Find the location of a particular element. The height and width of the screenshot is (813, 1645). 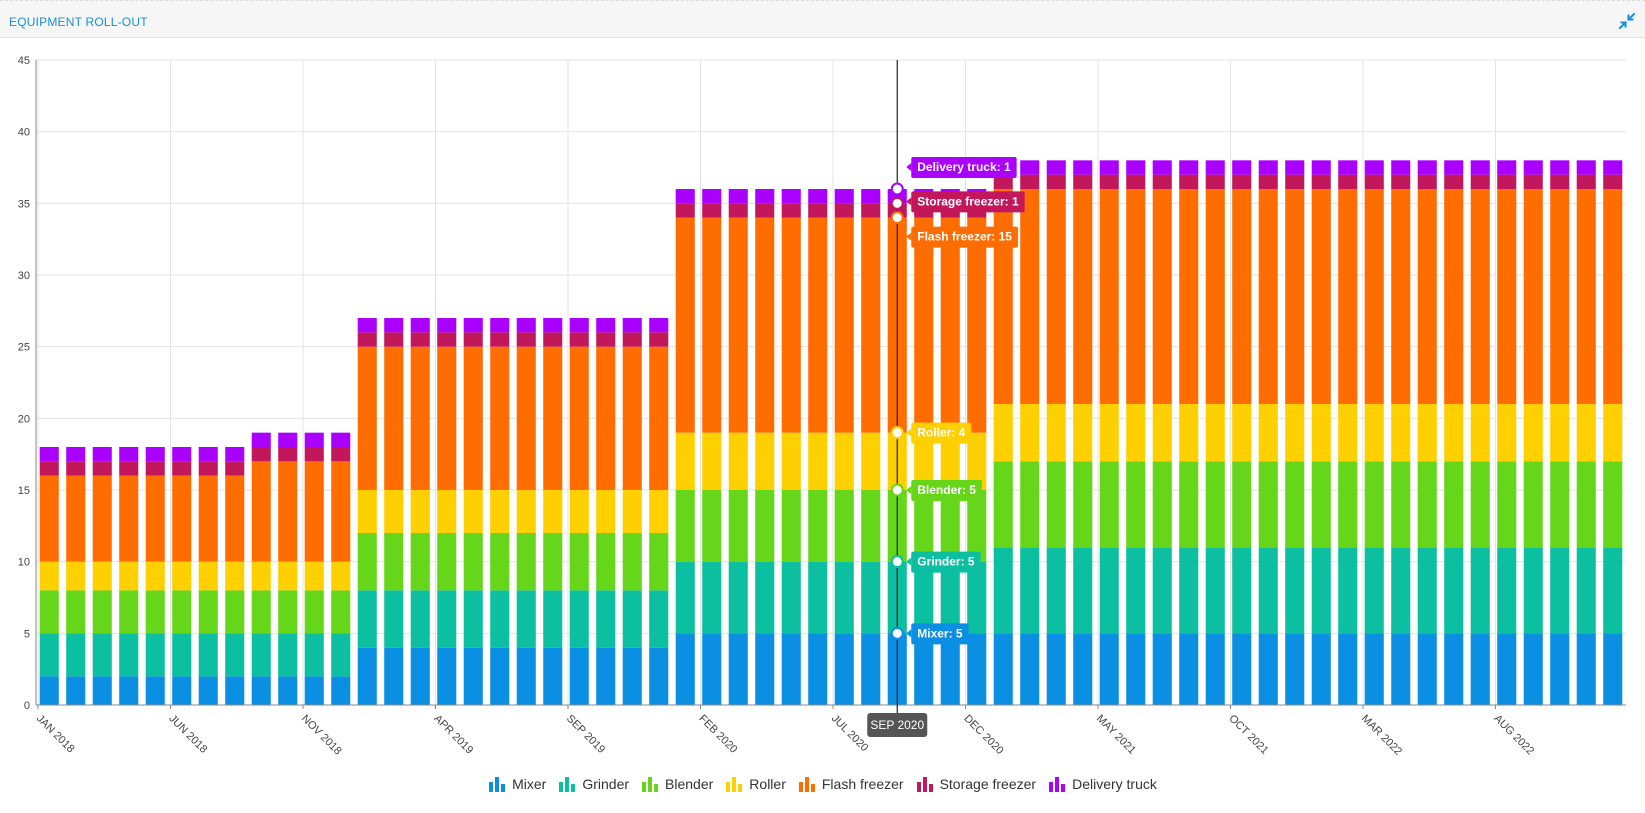

tooltip-marker is located at coordinates (897, 218).